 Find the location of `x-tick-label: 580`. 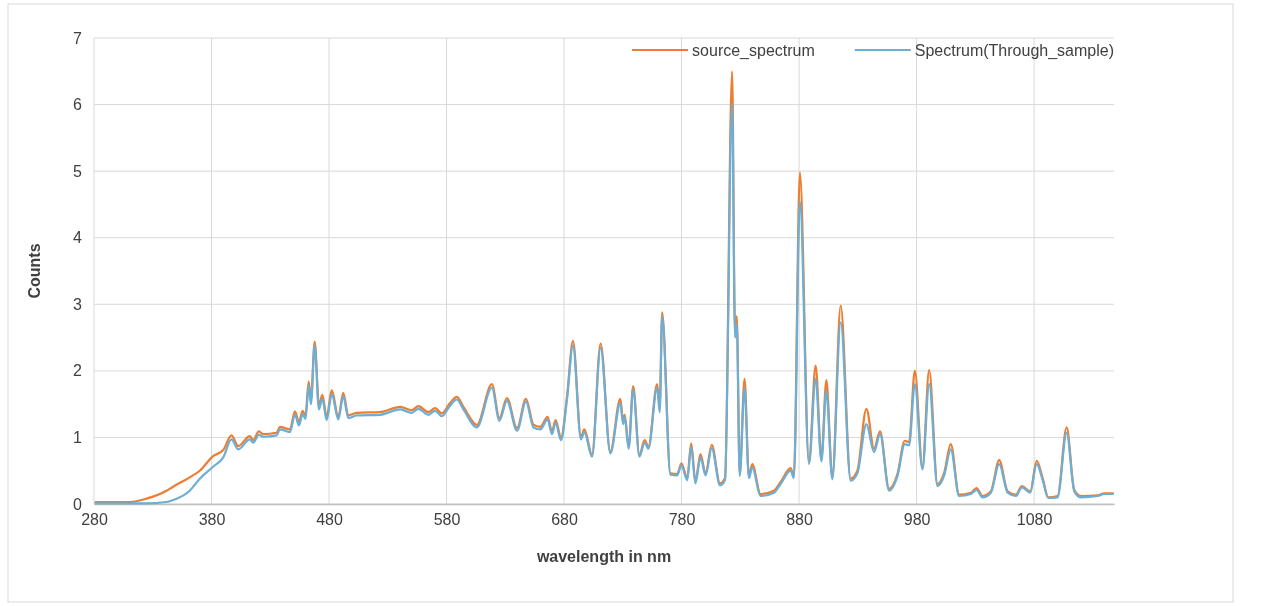

x-tick-label: 580 is located at coordinates (447, 520).